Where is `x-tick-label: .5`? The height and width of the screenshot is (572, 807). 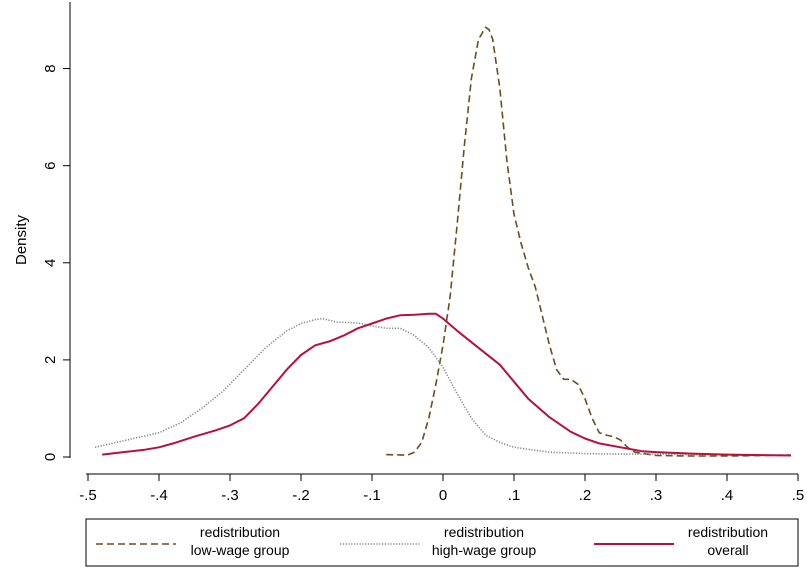 x-tick-label: .5 is located at coordinates (798, 495).